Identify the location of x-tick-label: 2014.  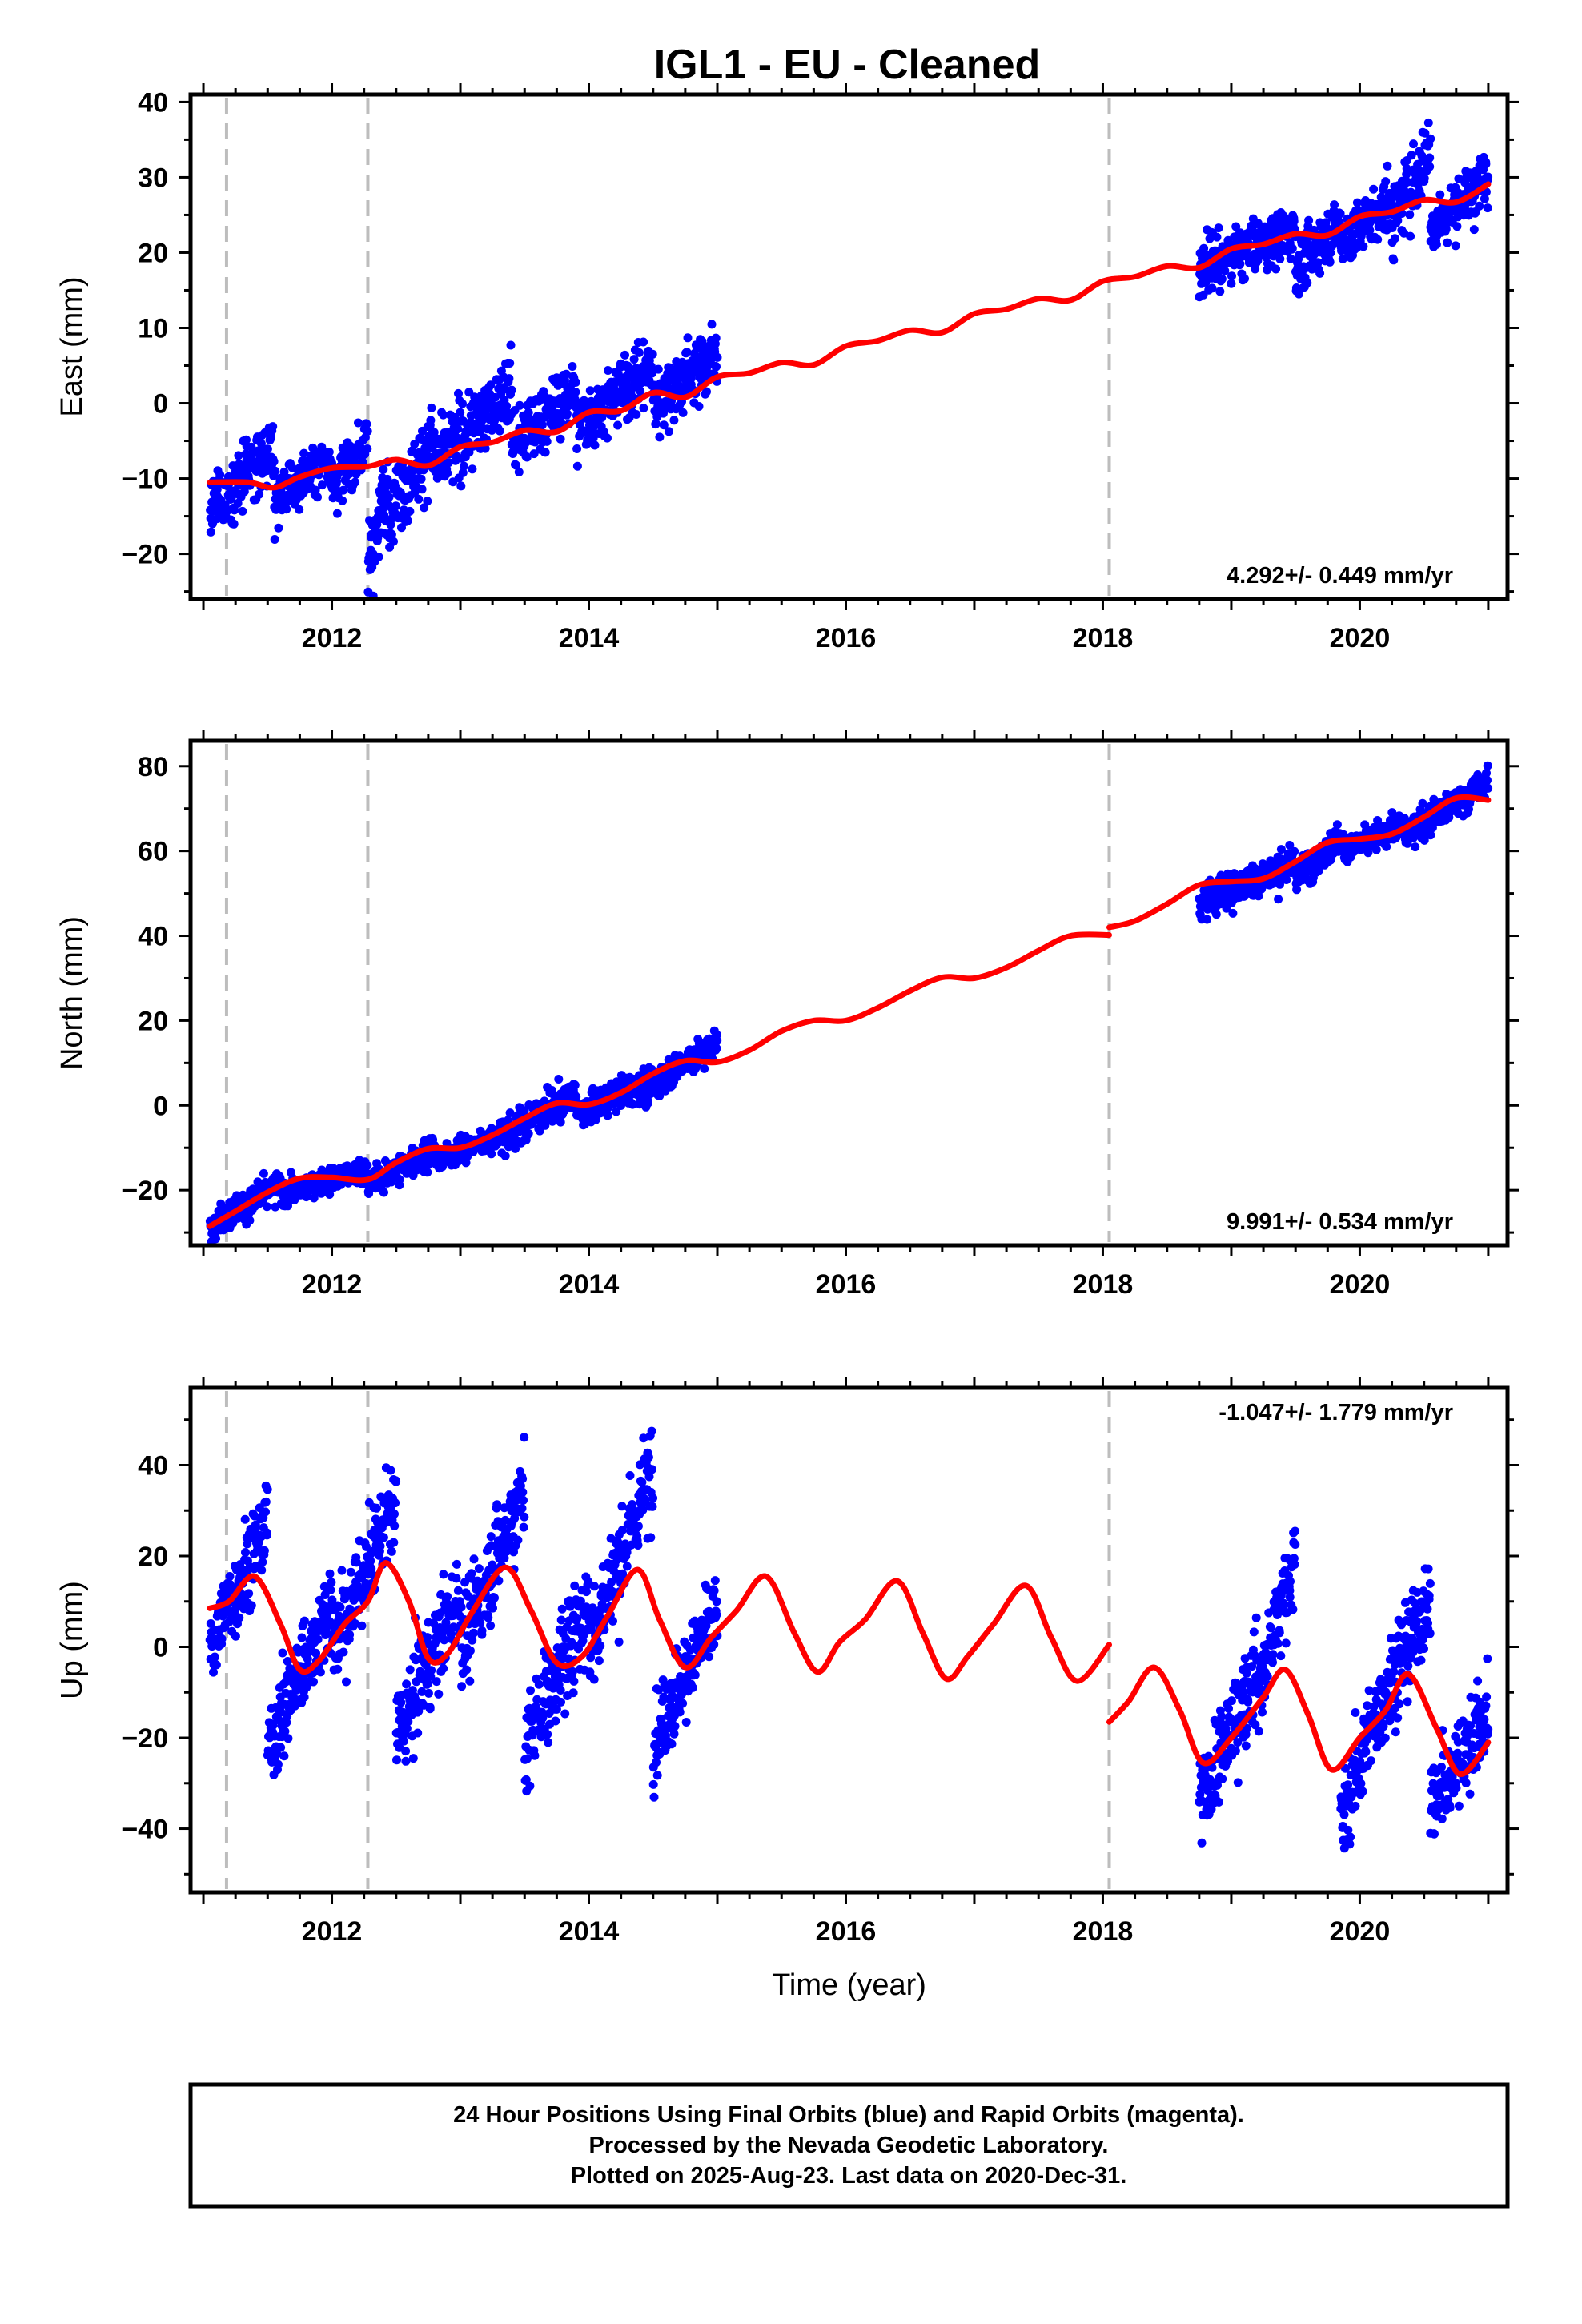
(589, 638).